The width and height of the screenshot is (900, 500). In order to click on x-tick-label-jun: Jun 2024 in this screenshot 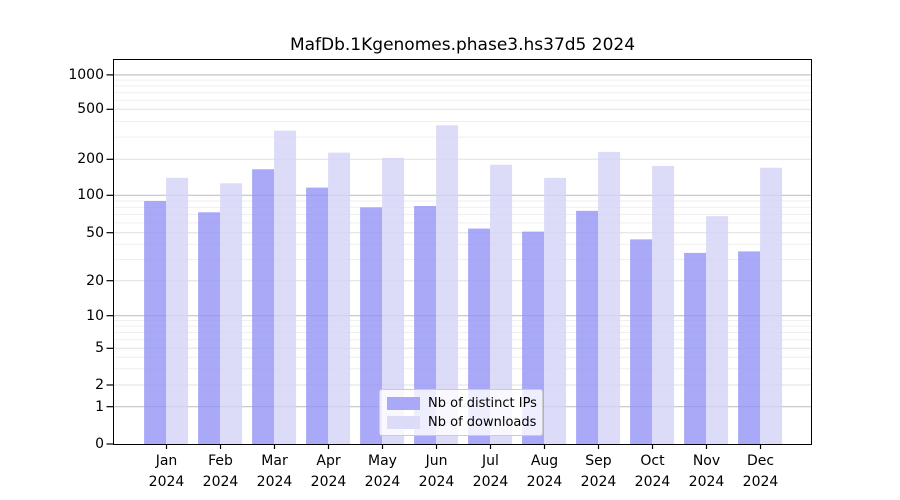, I will do `click(437, 471)`.